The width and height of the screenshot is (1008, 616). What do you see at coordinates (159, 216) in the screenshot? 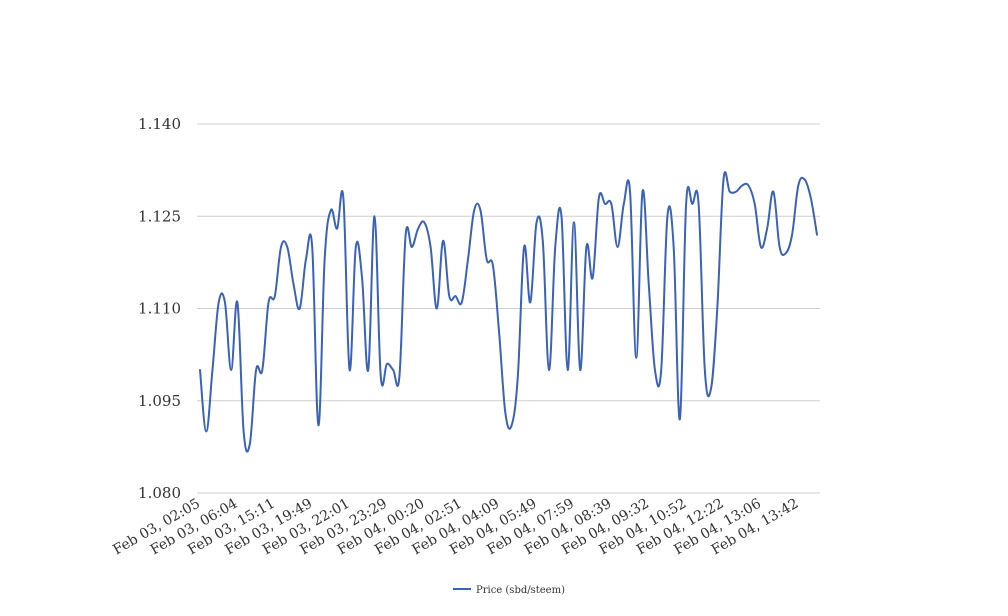
I see `y-tick-label: 1.125` at bounding box center [159, 216].